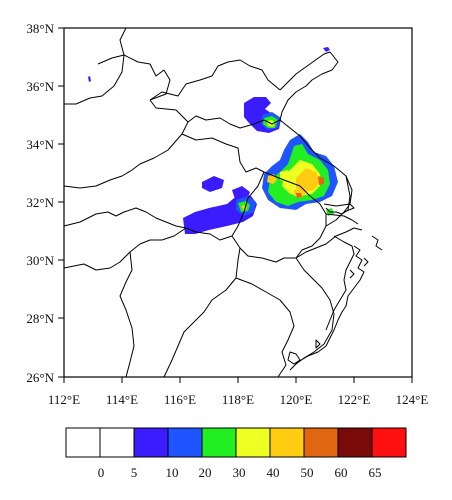  What do you see at coordinates (40, 318) in the screenshot?
I see `y-tick-label: 28°N` at bounding box center [40, 318].